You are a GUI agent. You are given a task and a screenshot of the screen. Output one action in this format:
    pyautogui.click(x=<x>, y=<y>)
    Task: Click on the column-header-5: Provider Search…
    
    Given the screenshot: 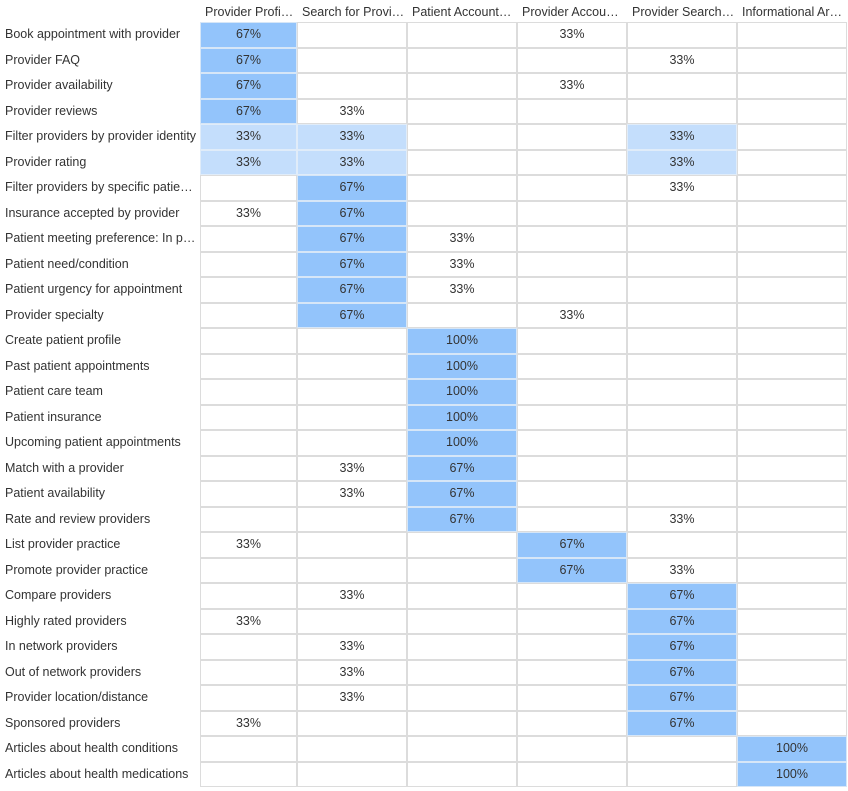 What is the action you would take?
    pyautogui.click(x=683, y=12)
    